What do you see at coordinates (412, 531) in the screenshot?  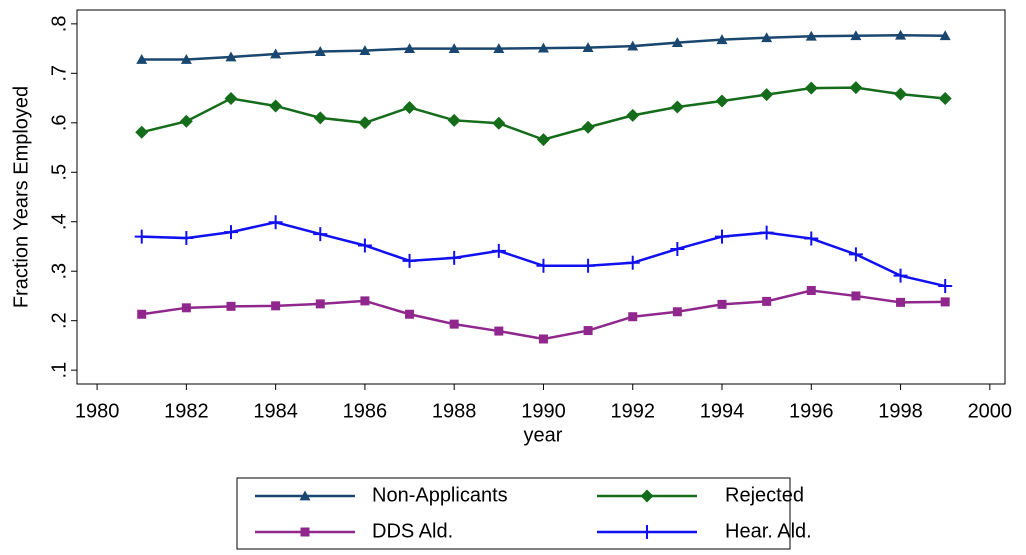 I see `legend-label: DDS Ald.` at bounding box center [412, 531].